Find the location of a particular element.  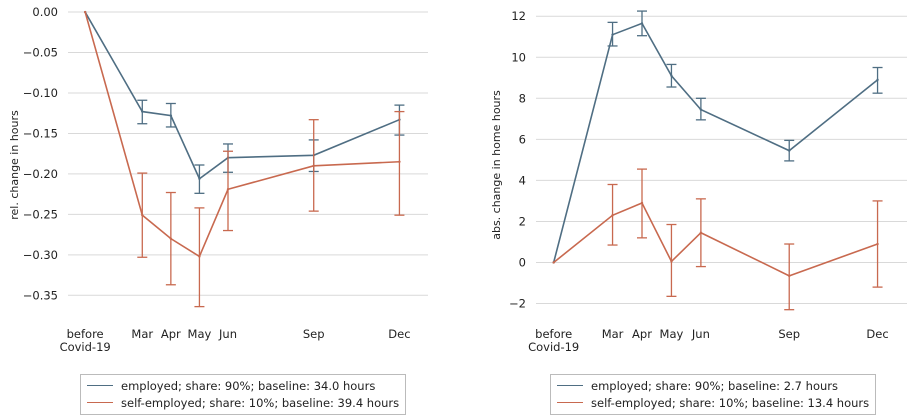

y-tick-label: −0.15 is located at coordinates (40, 133).